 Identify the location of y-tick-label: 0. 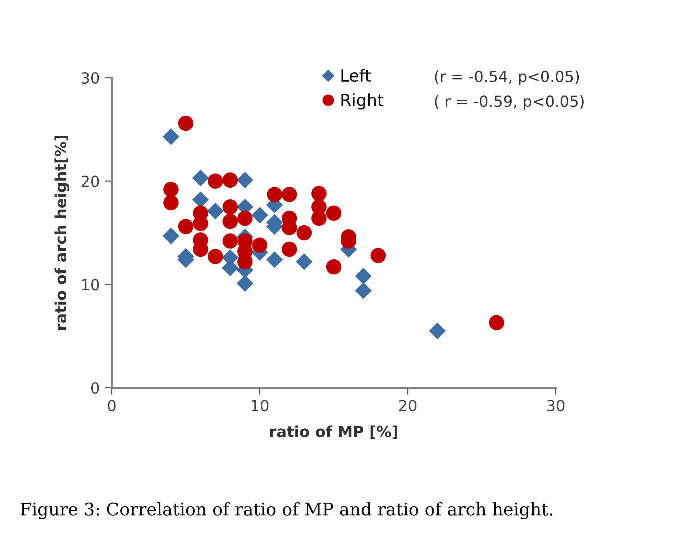
(95, 388).